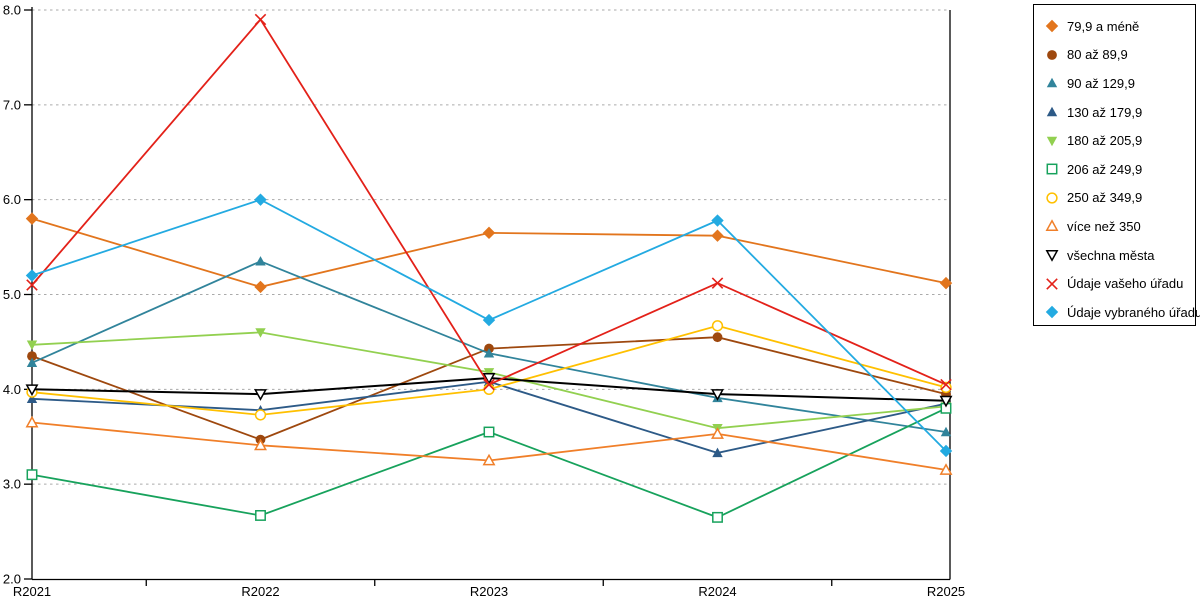 The height and width of the screenshot is (600, 1200). I want to click on legend-marker-square-icon, so click(1052, 169).